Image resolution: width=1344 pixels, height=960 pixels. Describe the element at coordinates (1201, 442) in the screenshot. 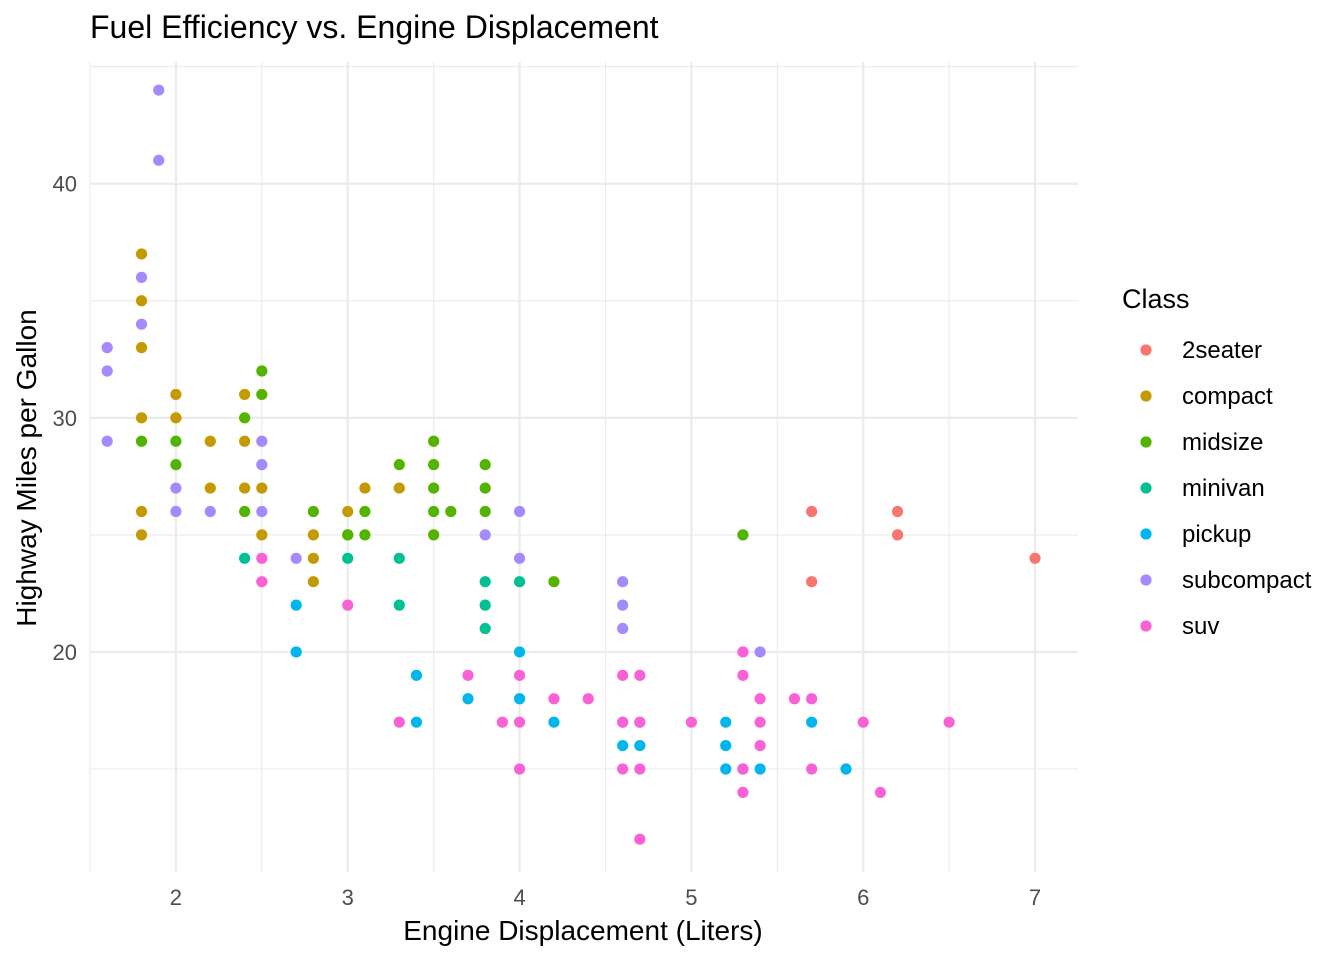

I see `legend-item-midsize: midsize` at that location.